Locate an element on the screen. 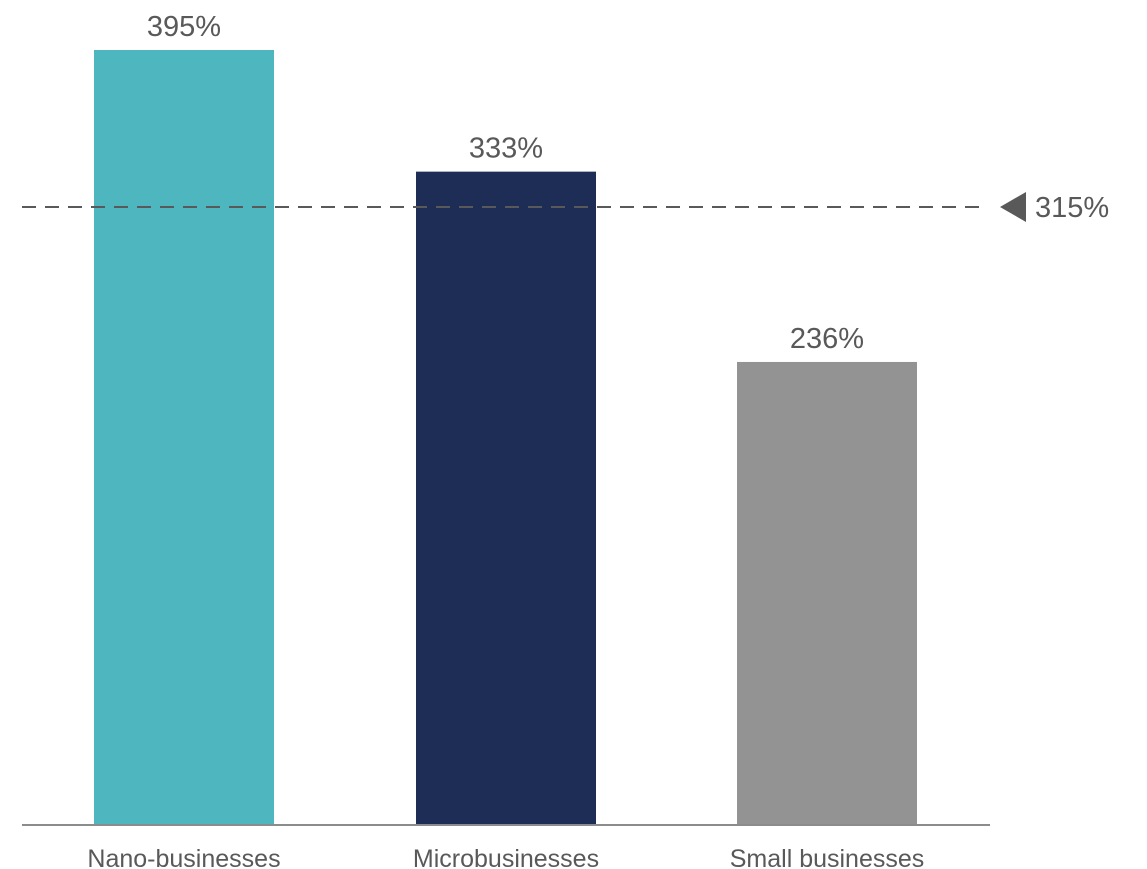 This screenshot has height=869, width=1147. value-label-3: 236% is located at coordinates (827, 339).